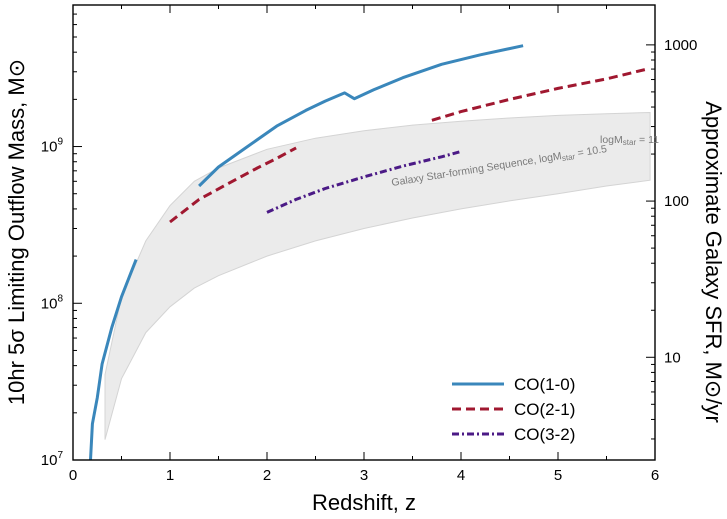  What do you see at coordinates (364, 475) in the screenshot?
I see `x-tick-label: 3` at bounding box center [364, 475].